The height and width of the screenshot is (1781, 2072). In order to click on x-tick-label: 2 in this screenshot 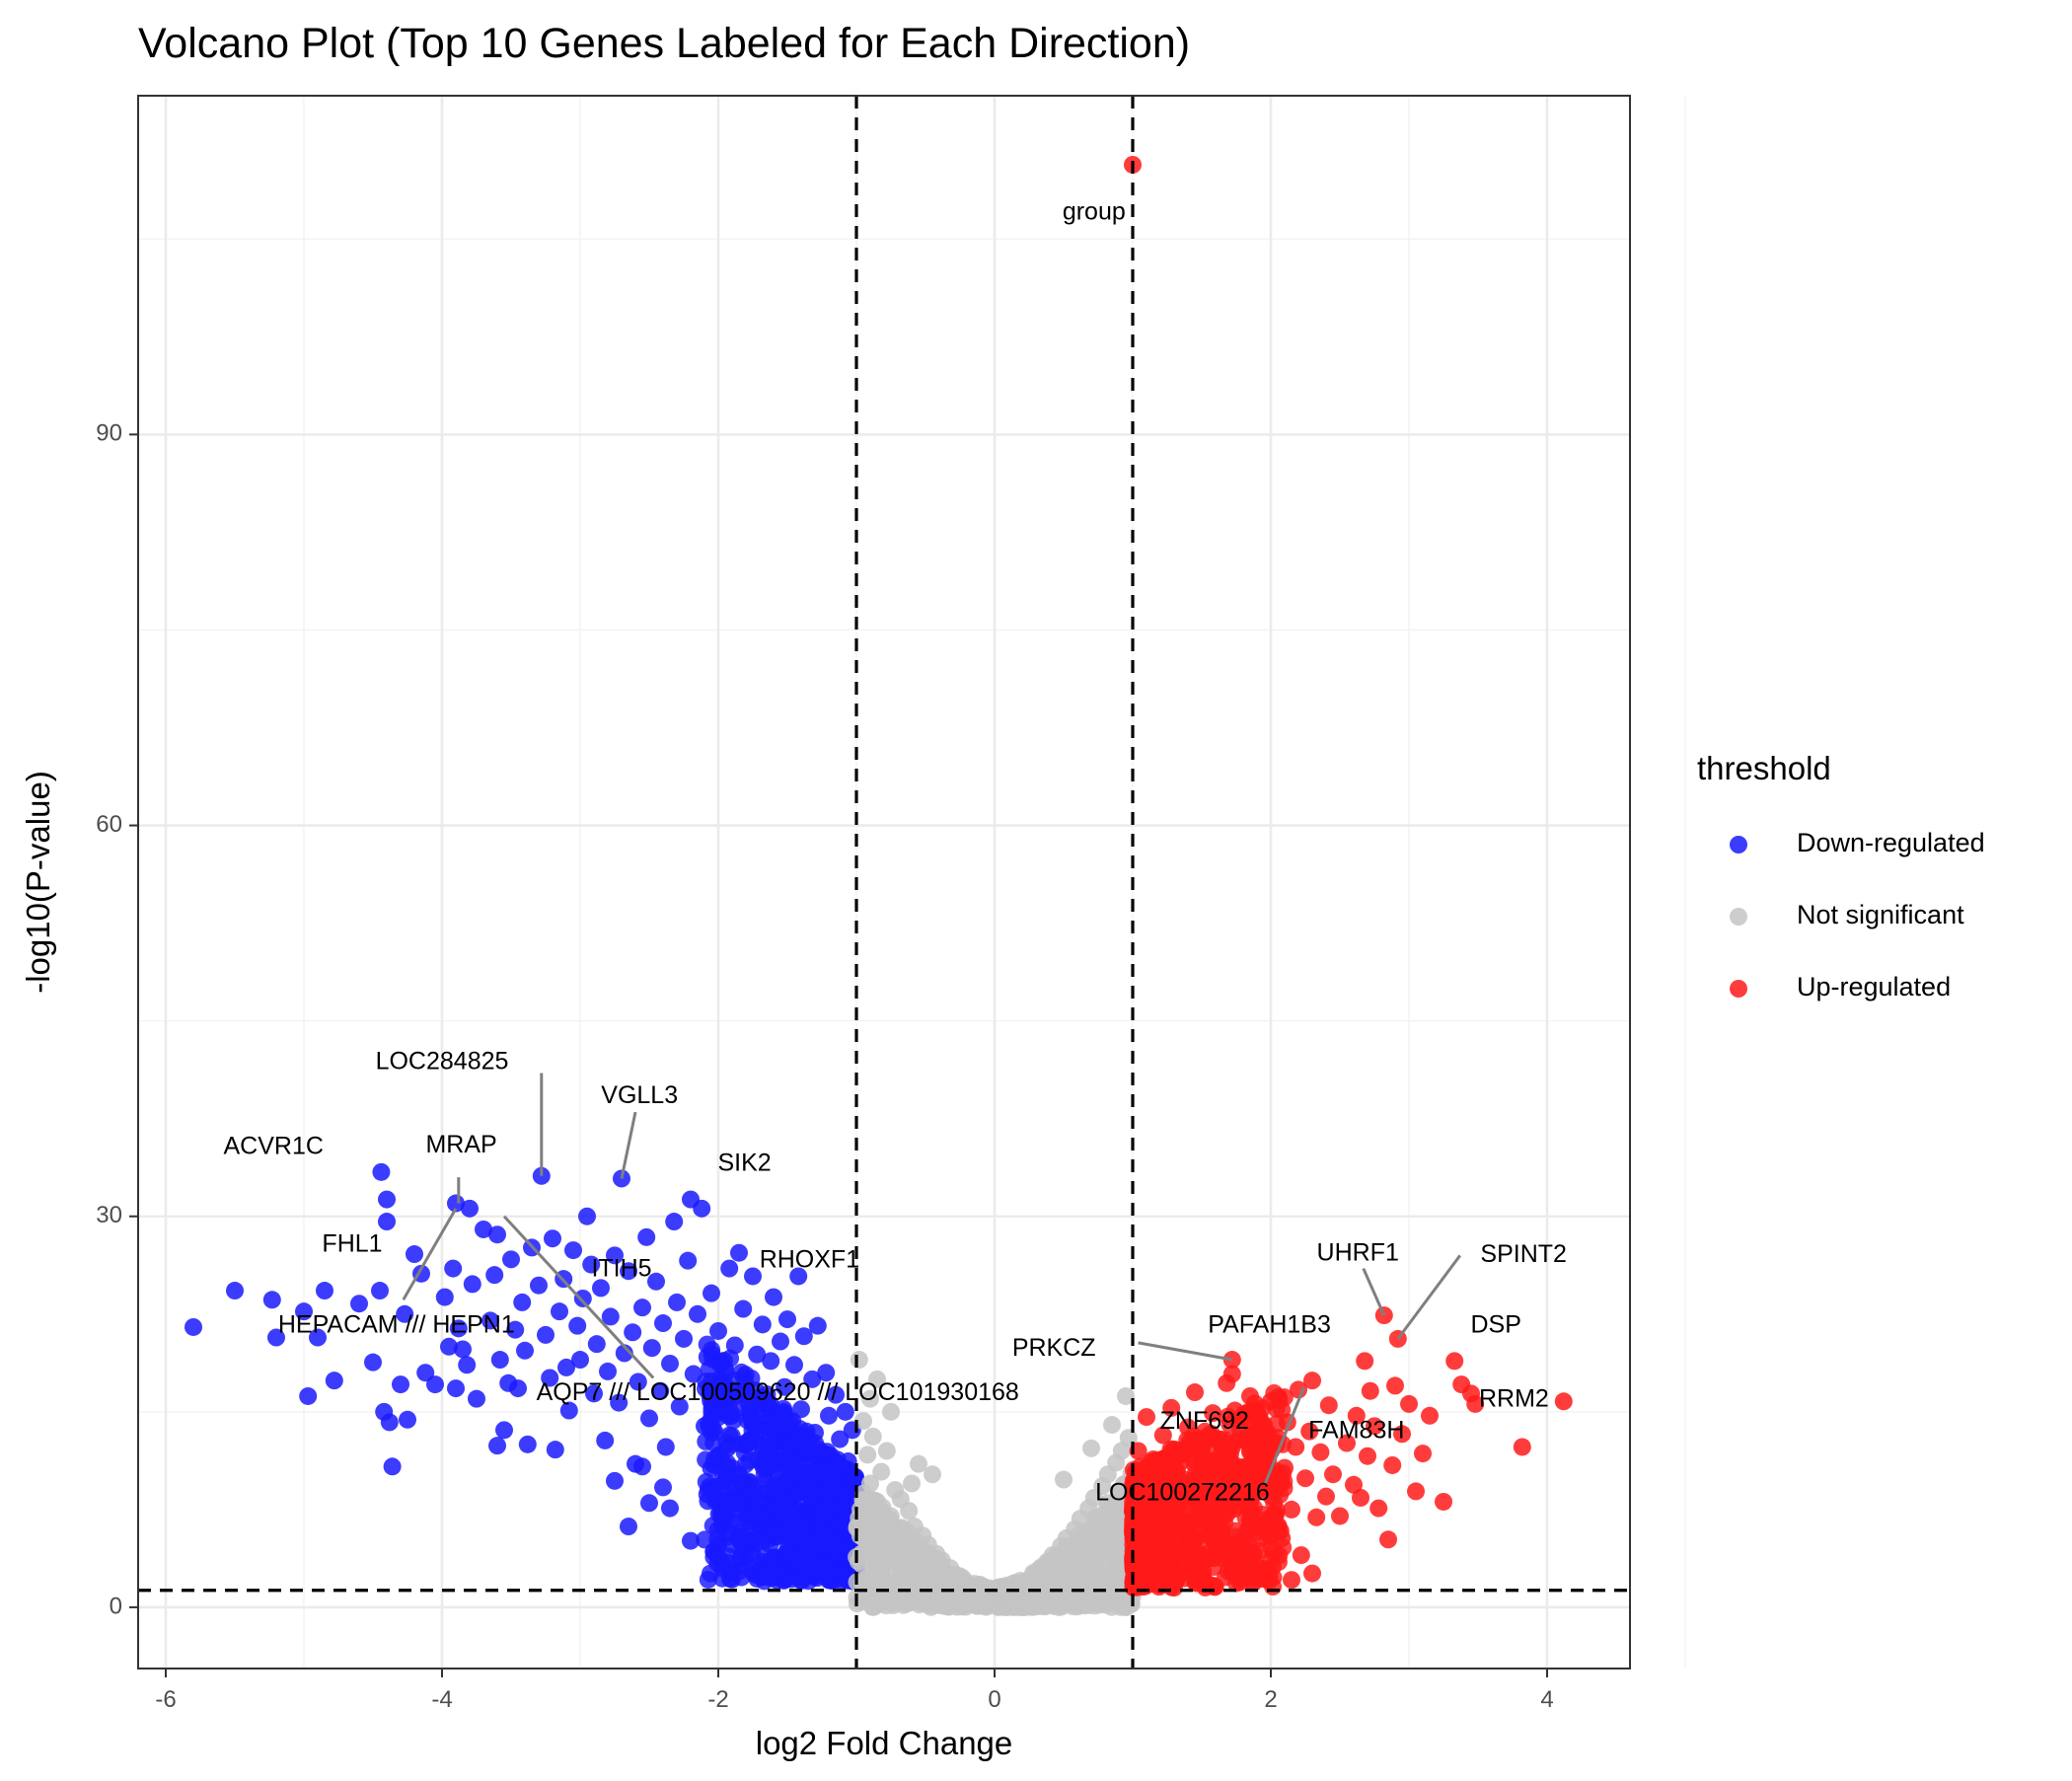, I will do `click(1270, 1699)`.